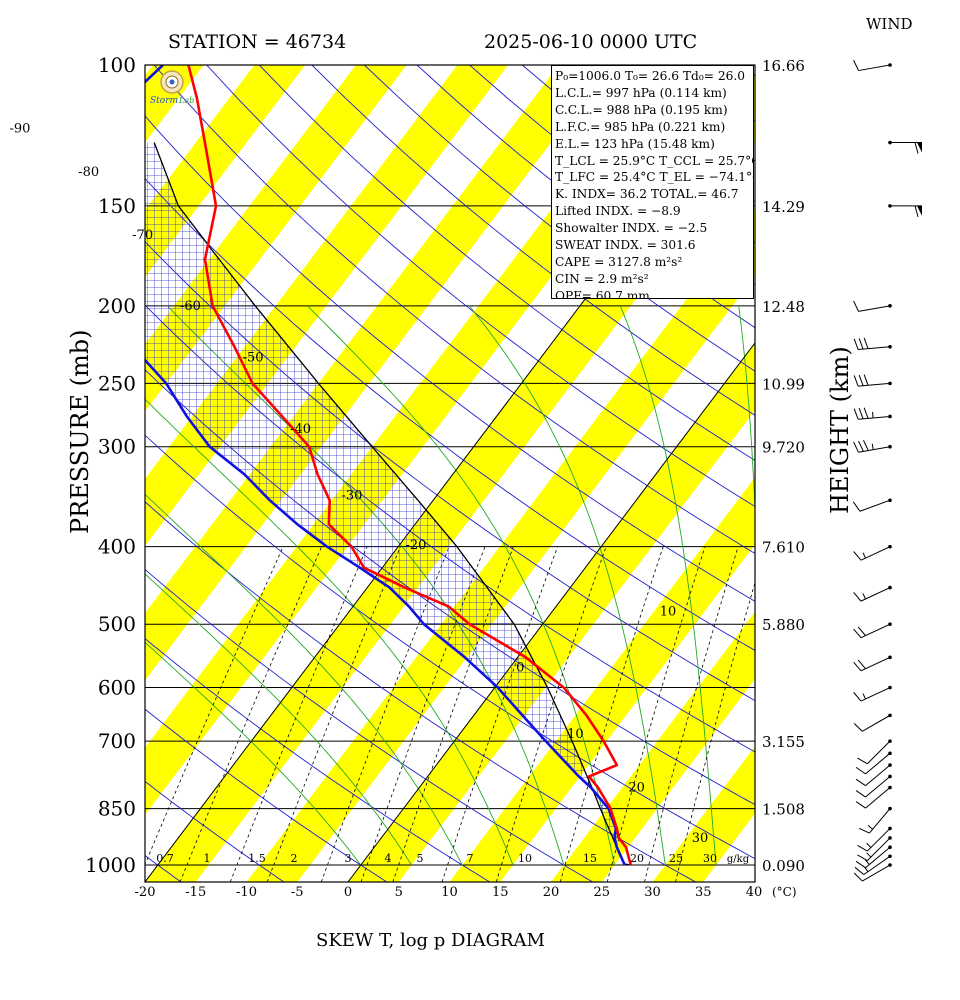 The image size is (960, 1000). Describe the element at coordinates (415, 545) in the screenshot. I see `isotherm-value-label: -20` at that location.